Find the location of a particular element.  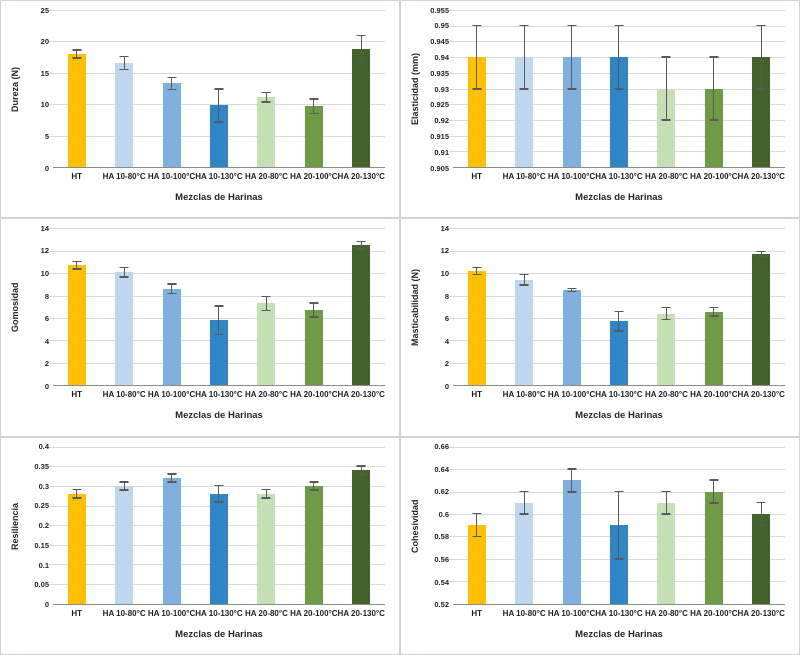

y-tick-label: 0.56 is located at coordinates (441, 559).